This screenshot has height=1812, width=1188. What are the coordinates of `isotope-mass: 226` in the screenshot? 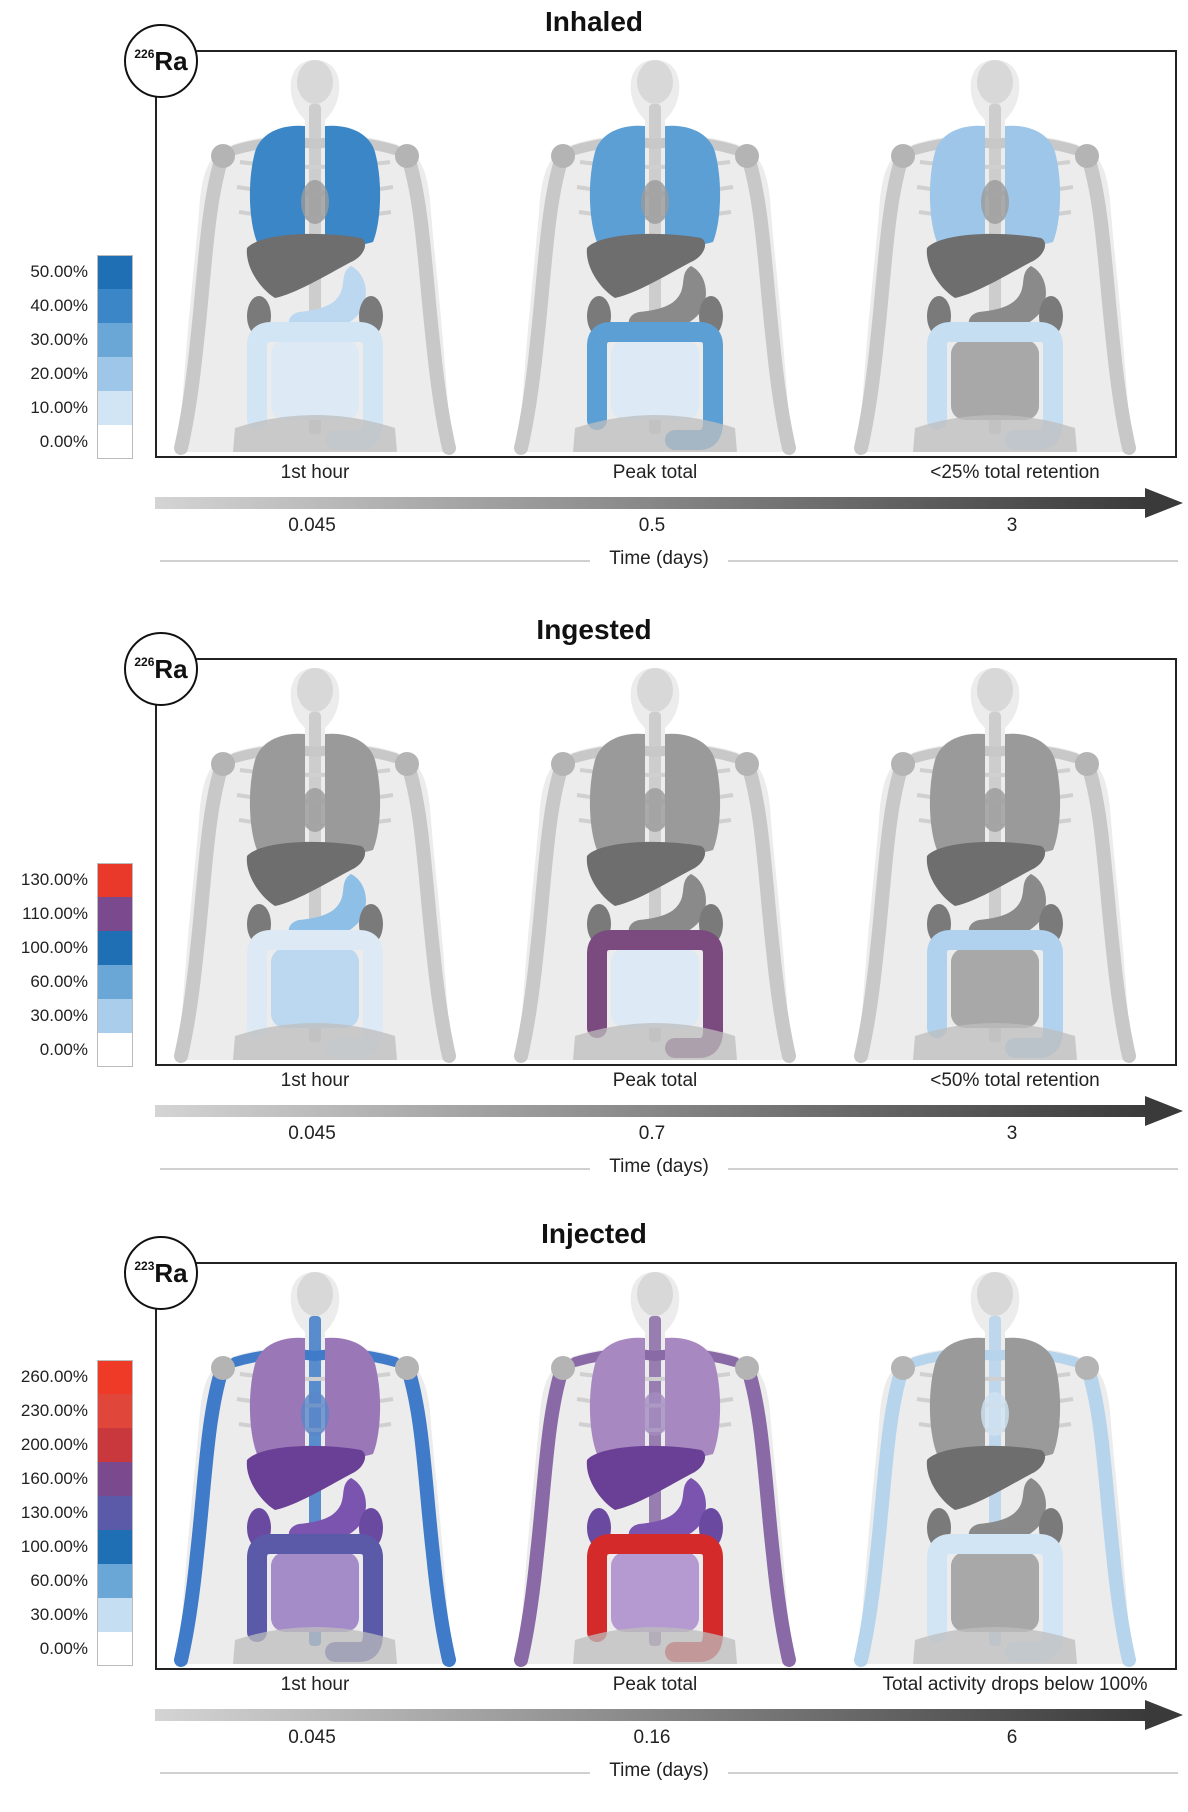 It's located at (144, 662).